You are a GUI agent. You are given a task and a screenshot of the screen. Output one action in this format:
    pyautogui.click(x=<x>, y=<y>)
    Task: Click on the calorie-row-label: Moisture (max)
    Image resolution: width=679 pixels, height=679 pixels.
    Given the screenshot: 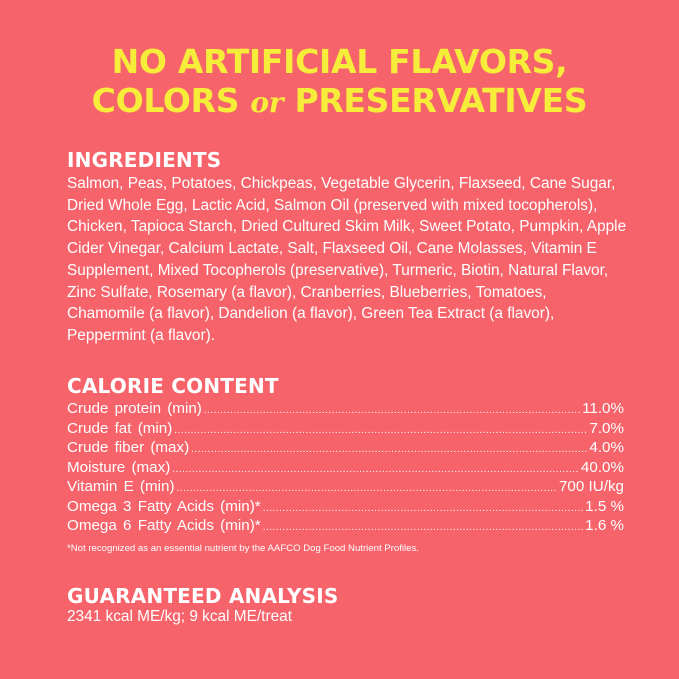 What is the action you would take?
    pyautogui.click(x=119, y=467)
    